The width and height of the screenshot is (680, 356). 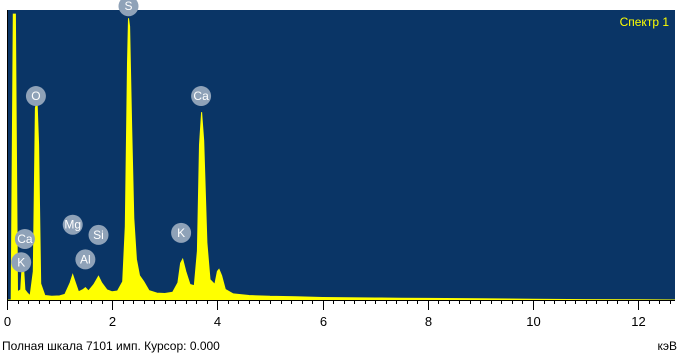 I want to click on x-tick-label: 4, so click(x=217, y=321).